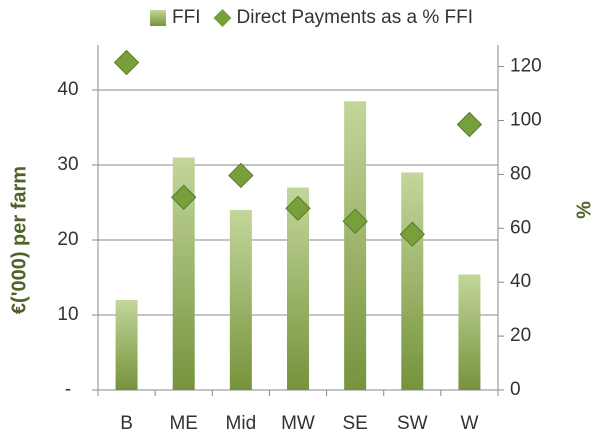 Image resolution: width=595 pixels, height=436 pixels. Describe the element at coordinates (19, 240) in the screenshot. I see `y-axis-title: €('000) per farm` at that location.